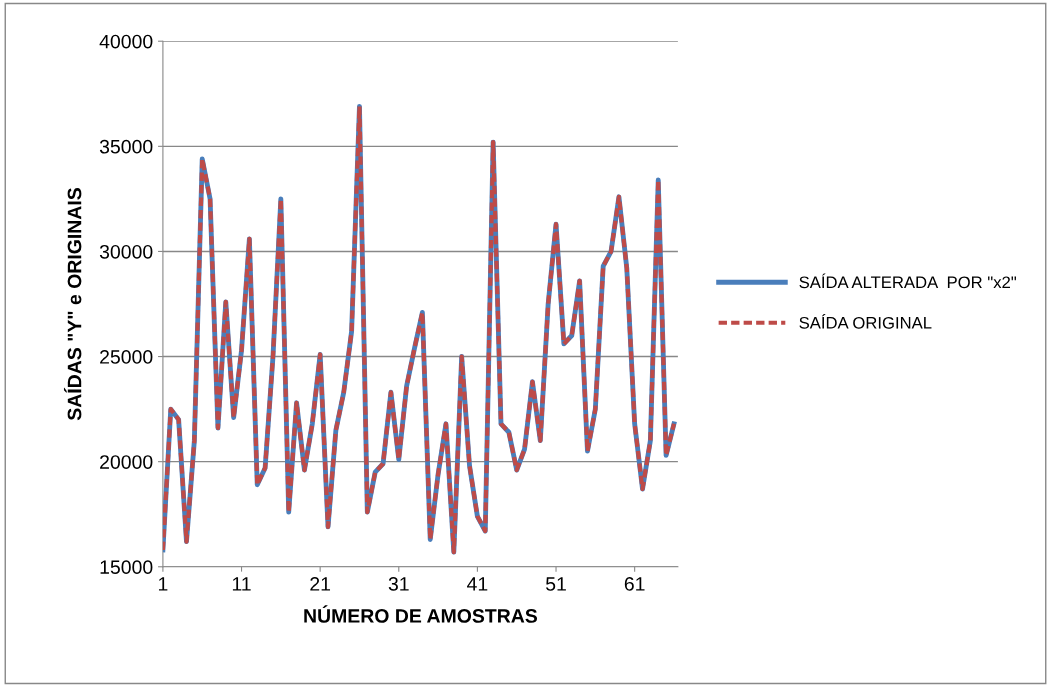 This screenshot has width=1051, height=687. I want to click on x-tick-label: 1, so click(163, 584).